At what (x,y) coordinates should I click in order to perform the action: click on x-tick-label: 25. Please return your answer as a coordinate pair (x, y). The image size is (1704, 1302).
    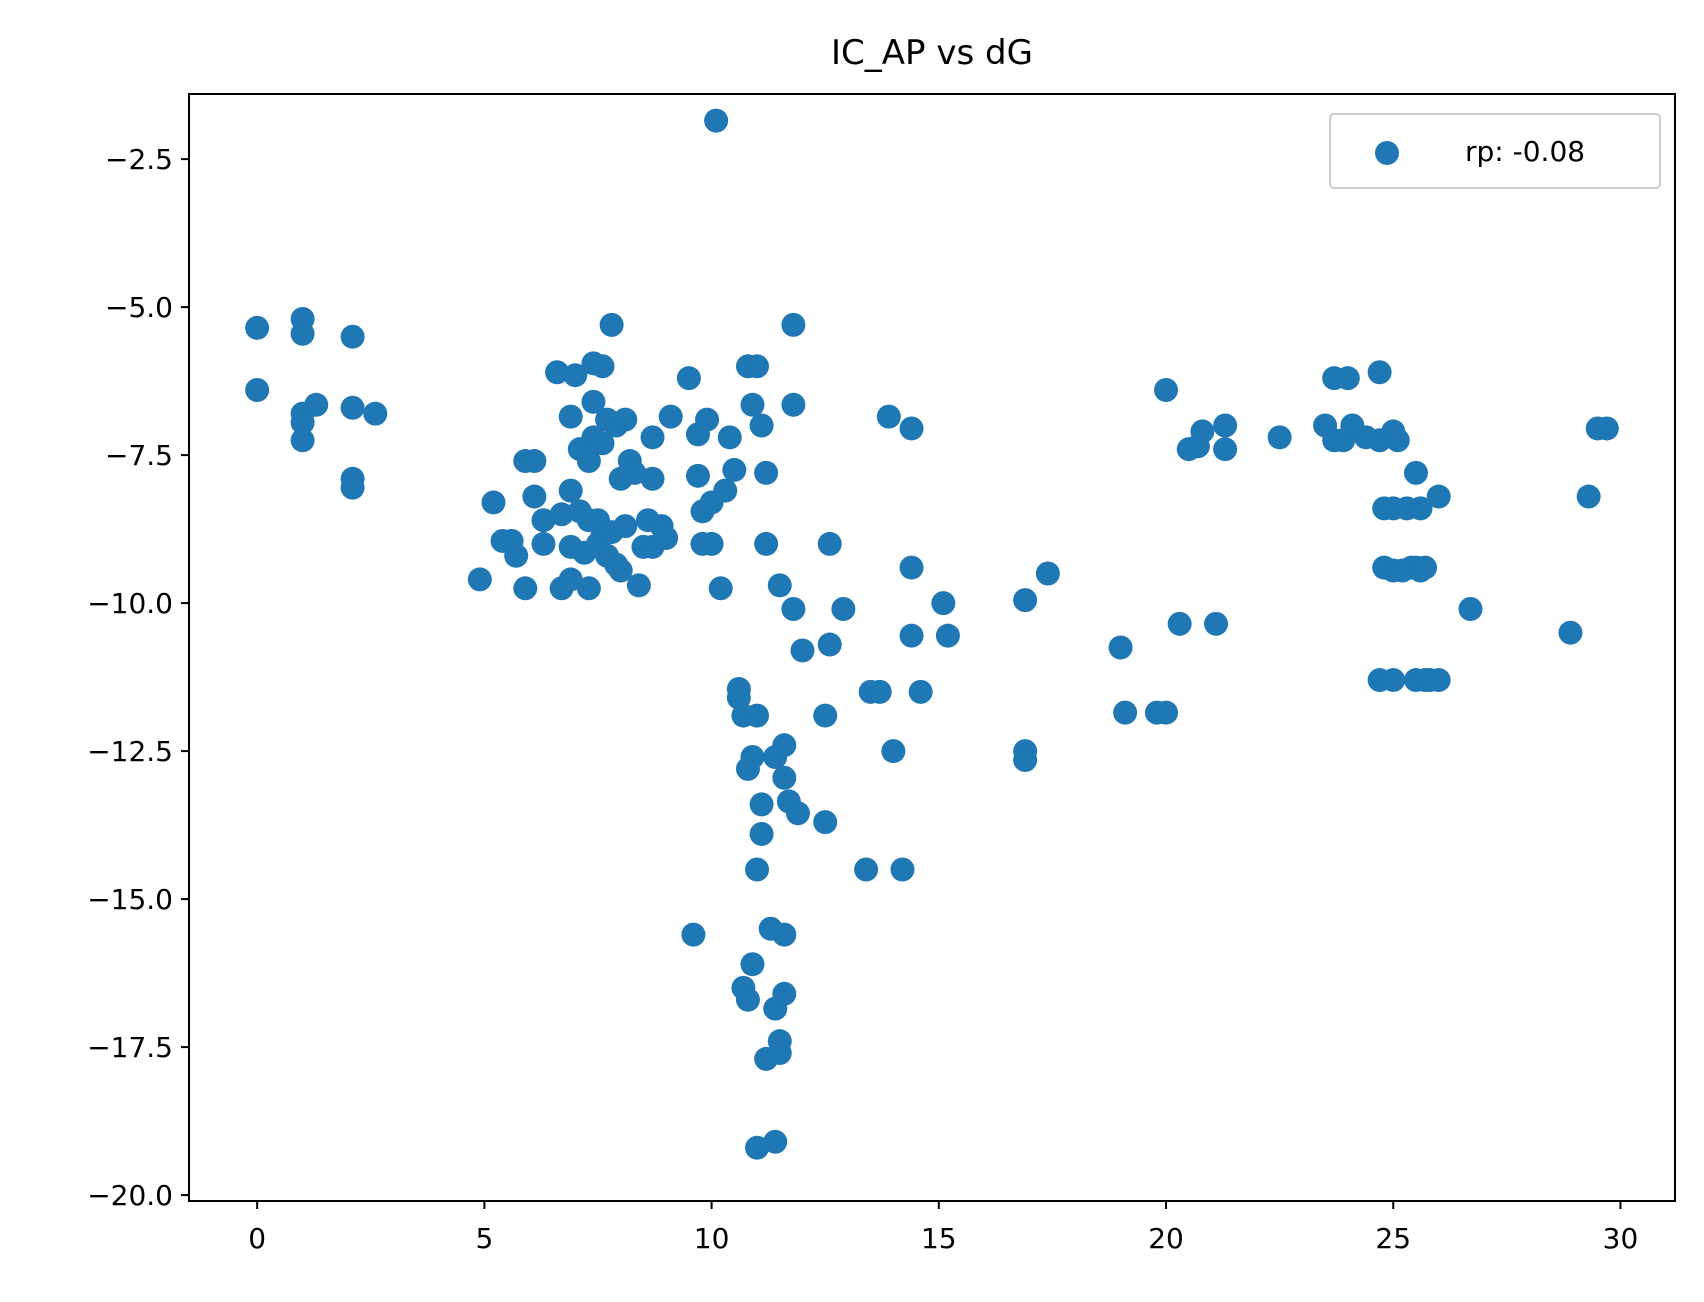
    Looking at the image, I should click on (1393, 1238).